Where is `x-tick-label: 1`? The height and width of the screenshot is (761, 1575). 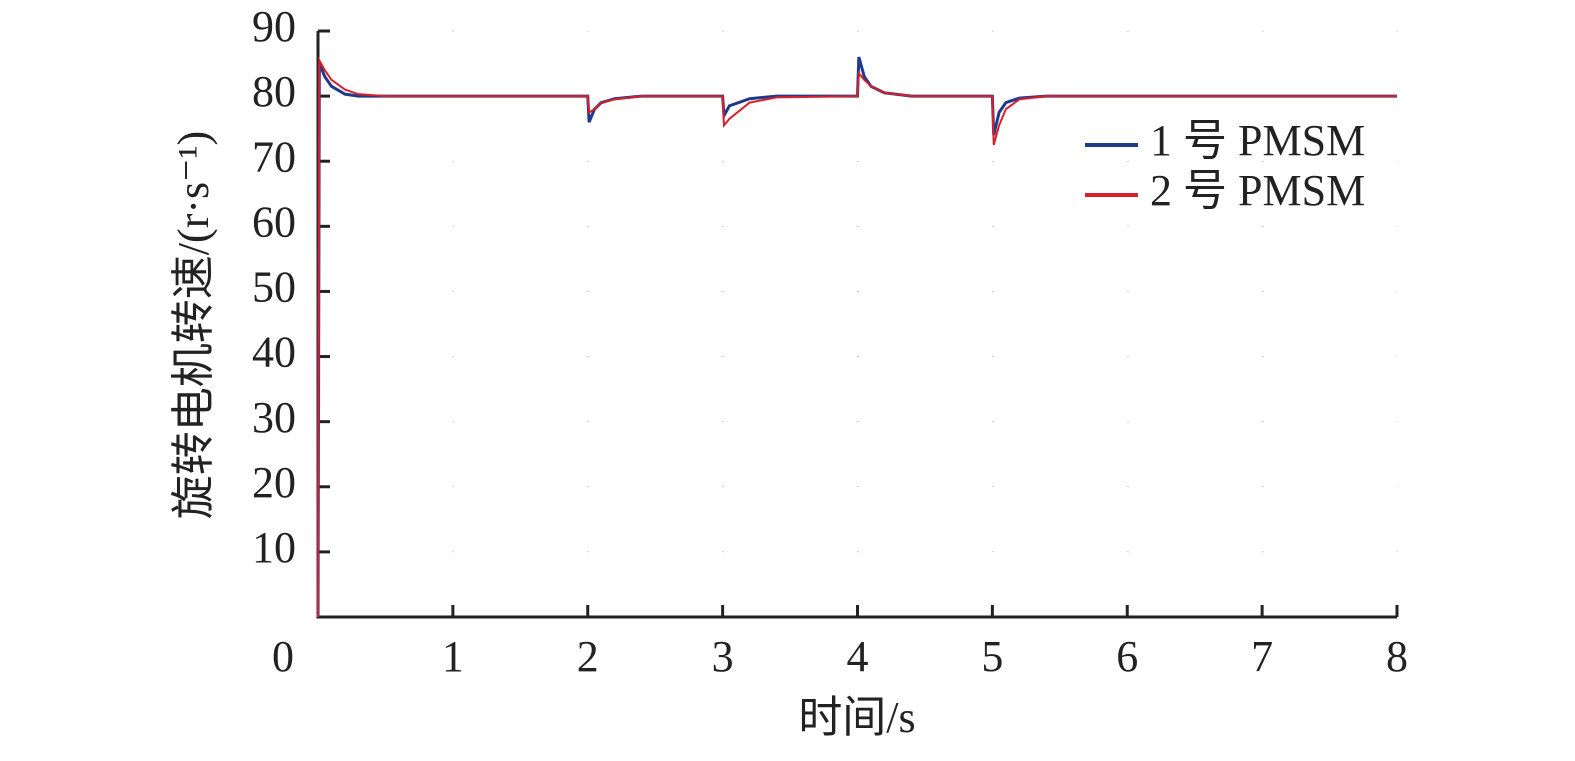 x-tick-label: 1 is located at coordinates (453, 656).